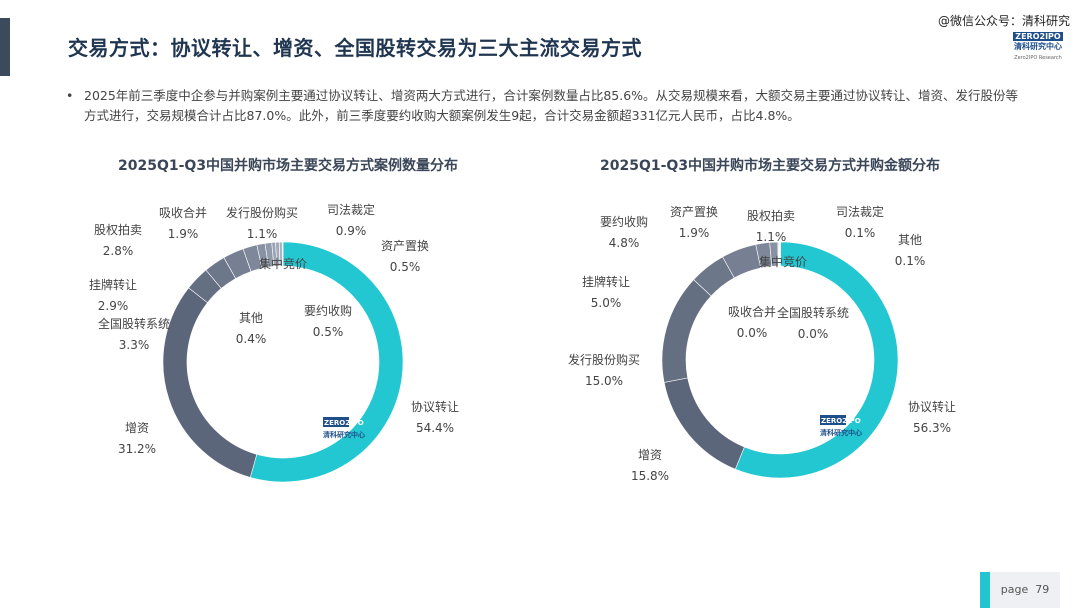  What do you see at coordinates (118, 251) in the screenshot?
I see `slice-label-value: 2.8%` at bounding box center [118, 251].